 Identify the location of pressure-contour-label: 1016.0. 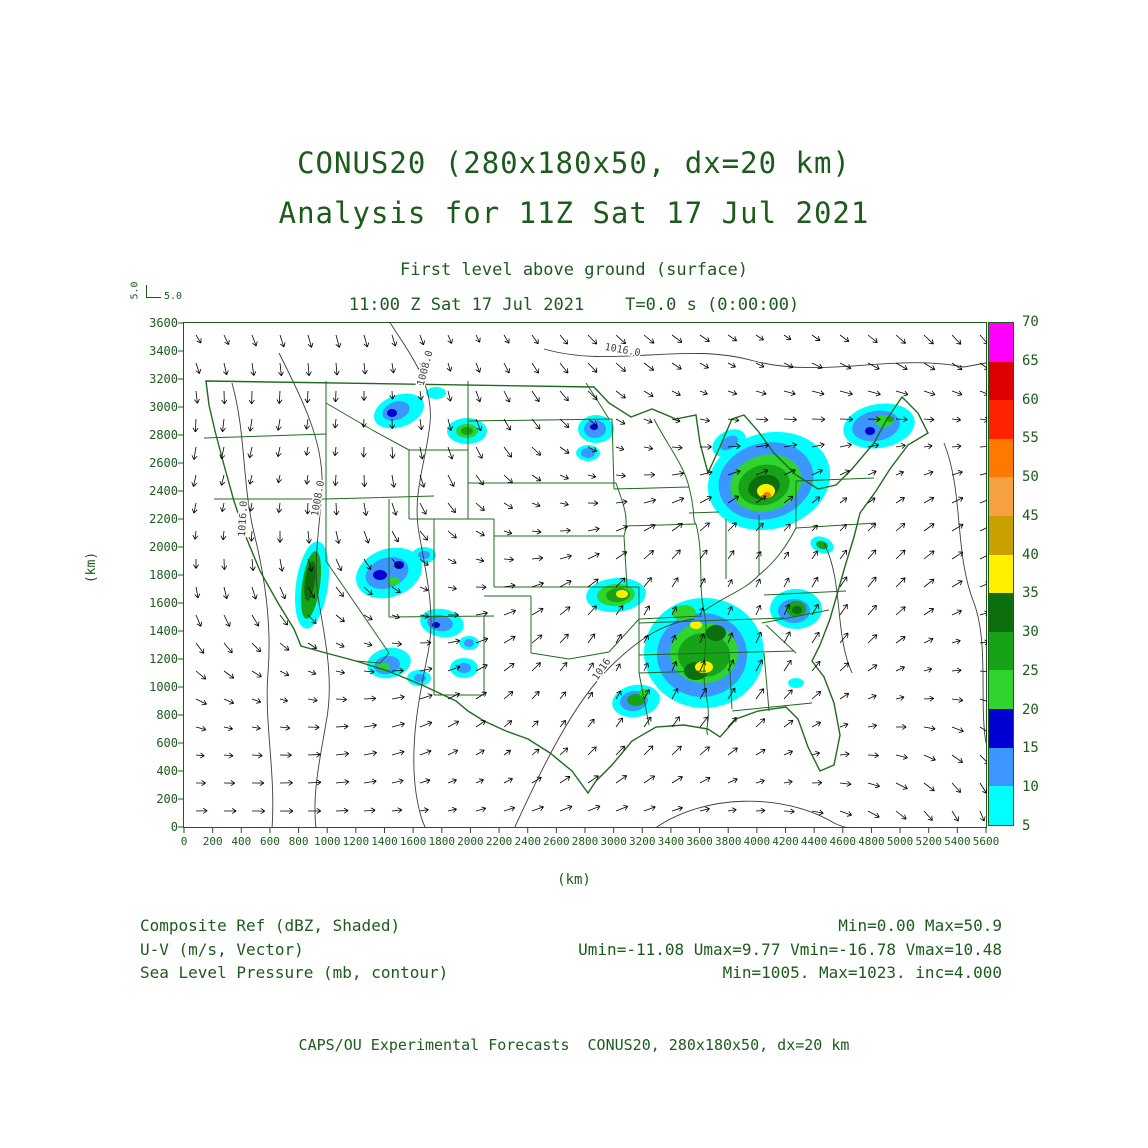
(243, 519).